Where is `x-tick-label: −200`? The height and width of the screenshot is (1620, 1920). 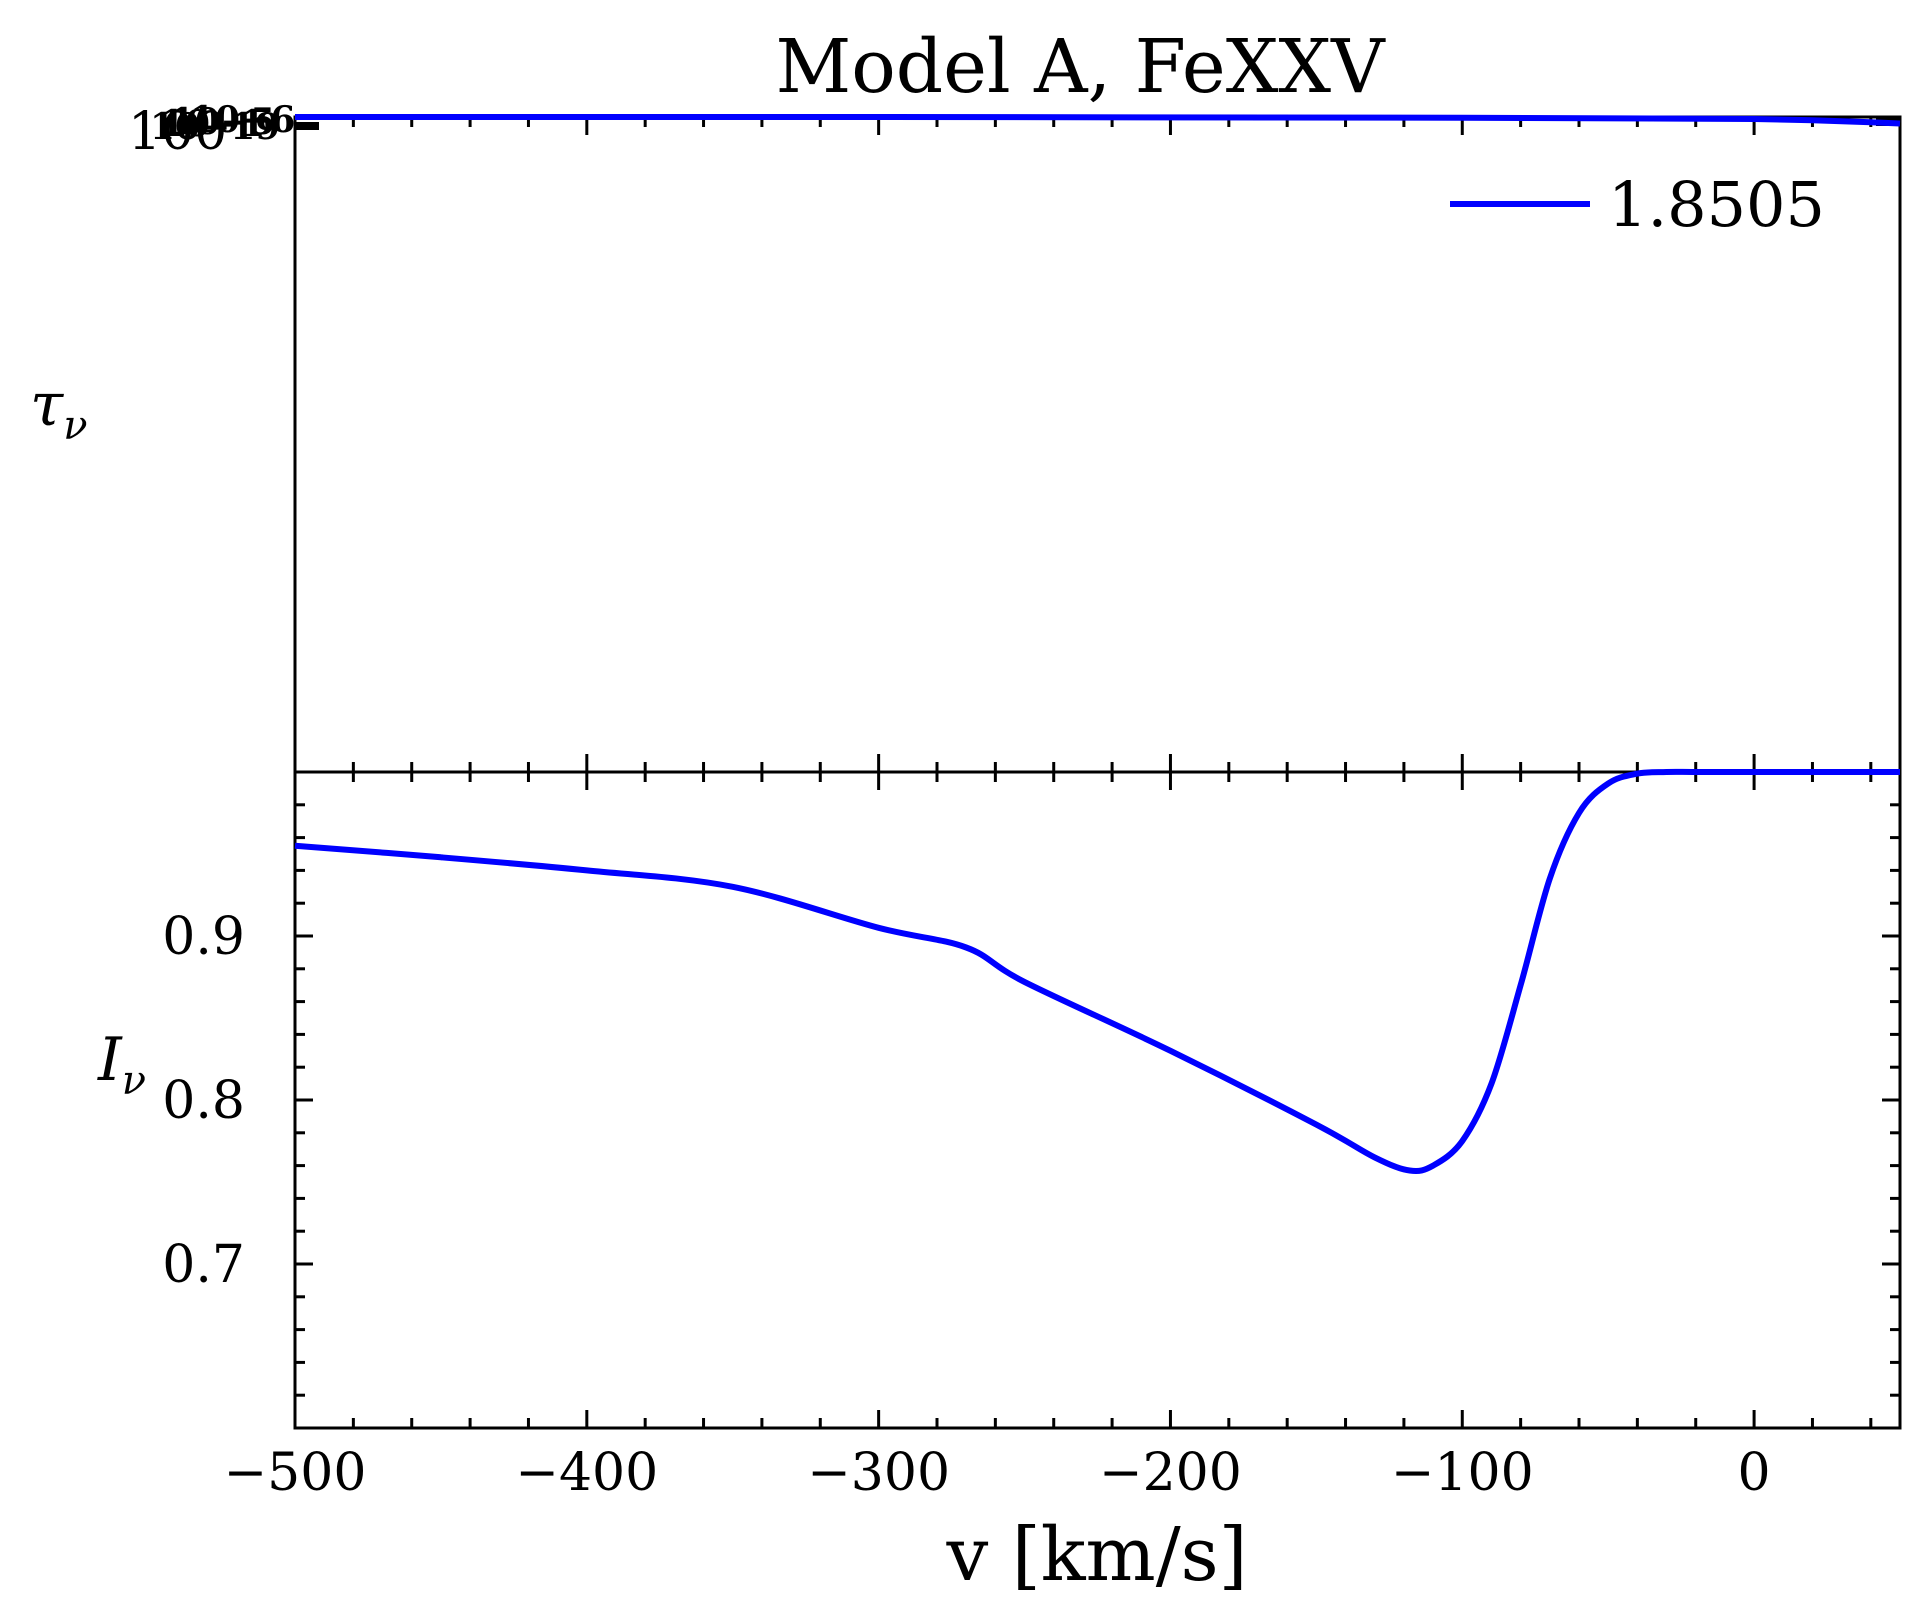
x-tick-label: −200 is located at coordinates (1170, 1473).